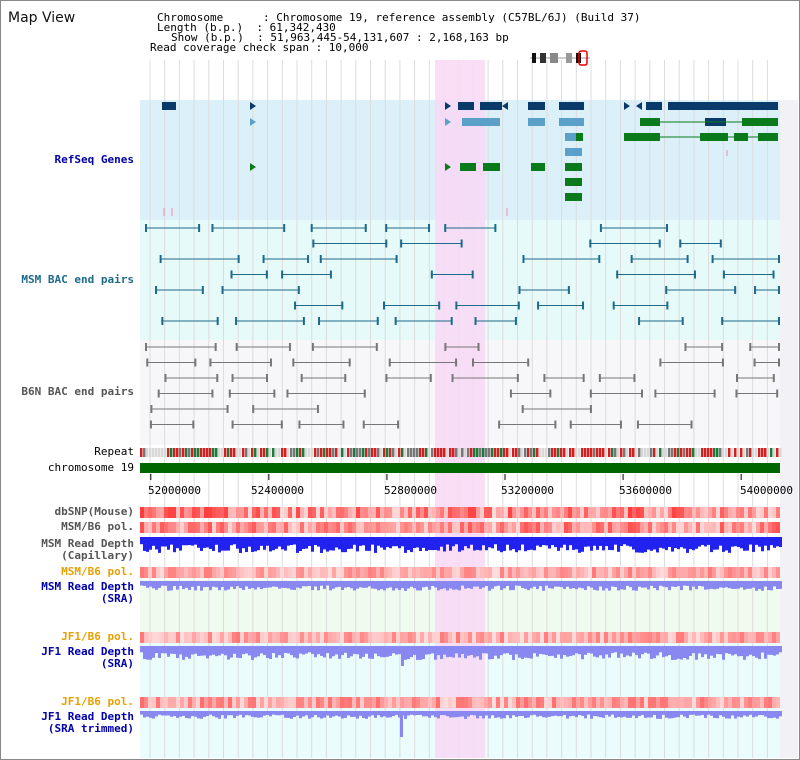 The width and height of the screenshot is (800, 760). What do you see at coordinates (573, 167) in the screenshot?
I see `gene` at bounding box center [573, 167].